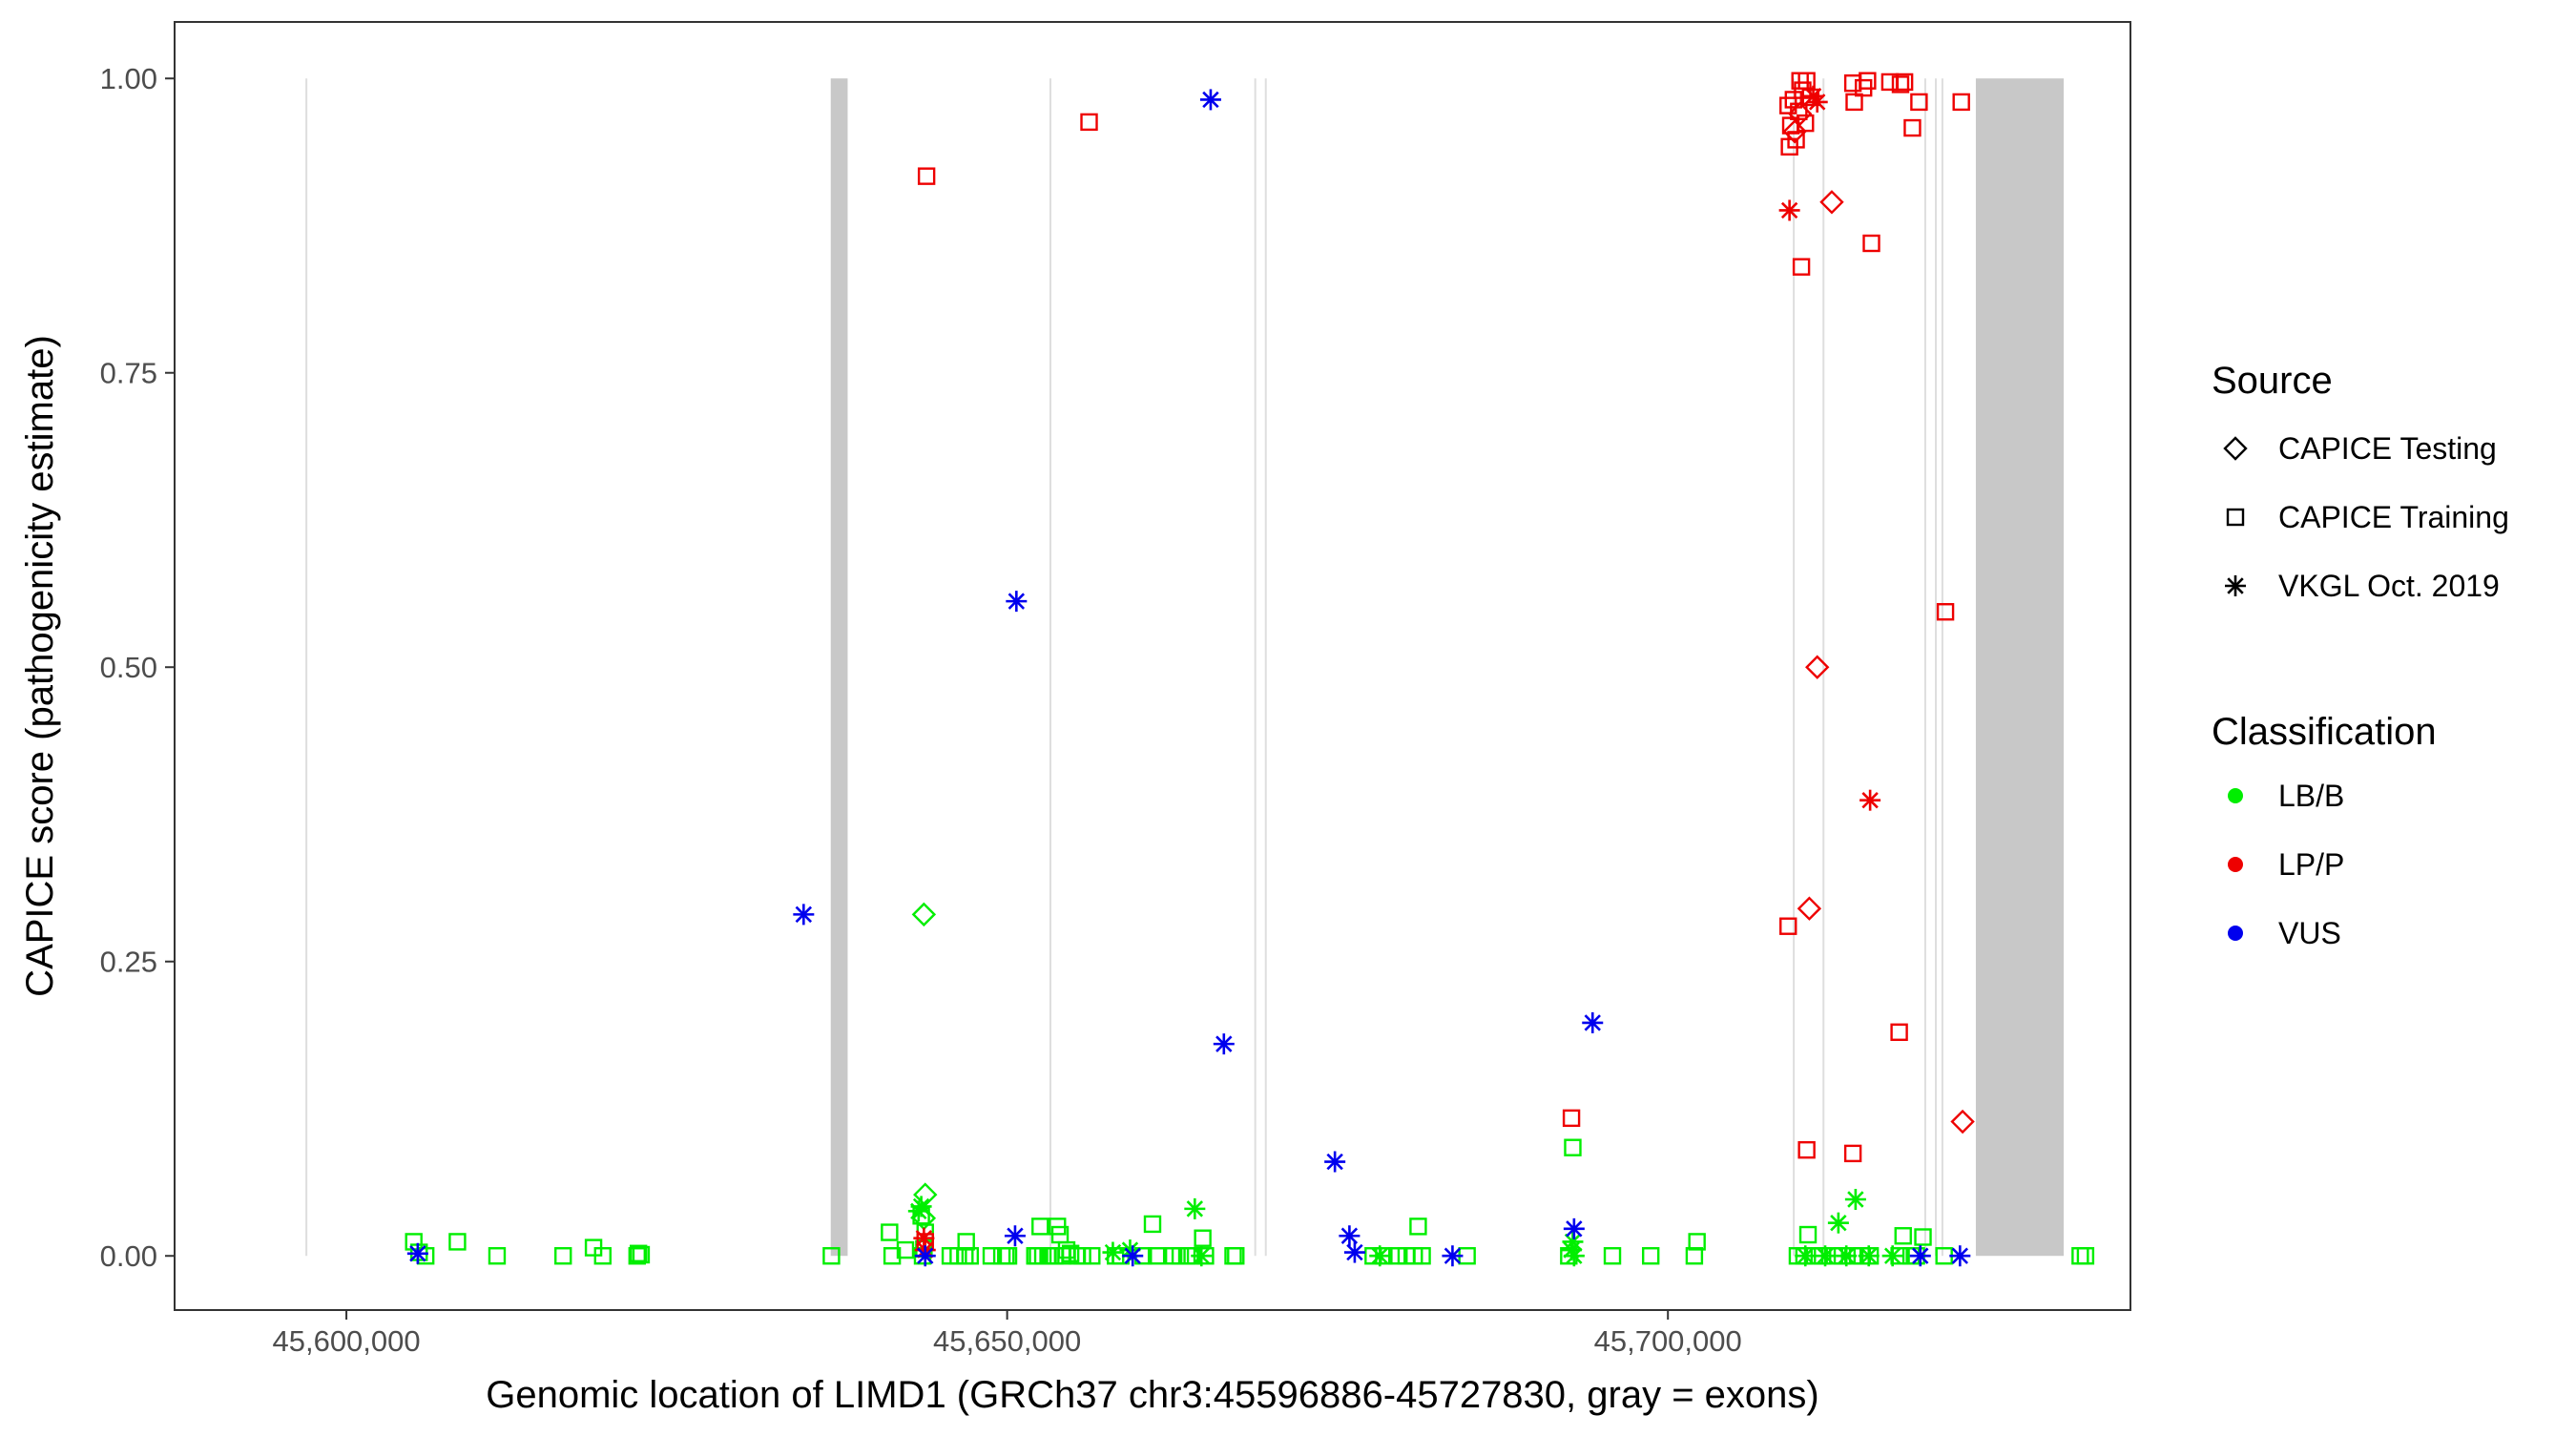 Image resolution: width=2576 pixels, height=1436 pixels. Describe the element at coordinates (2286, 864) in the screenshot. I see `legend-class-item: LP/P` at that location.